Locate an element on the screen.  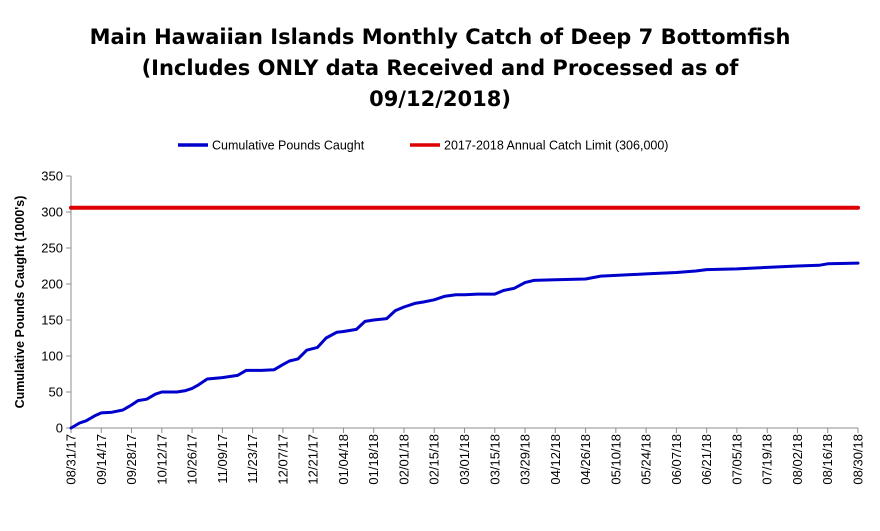
y-axis-title: Cumulative Pounds Caught (1000's) is located at coordinates (20, 302).